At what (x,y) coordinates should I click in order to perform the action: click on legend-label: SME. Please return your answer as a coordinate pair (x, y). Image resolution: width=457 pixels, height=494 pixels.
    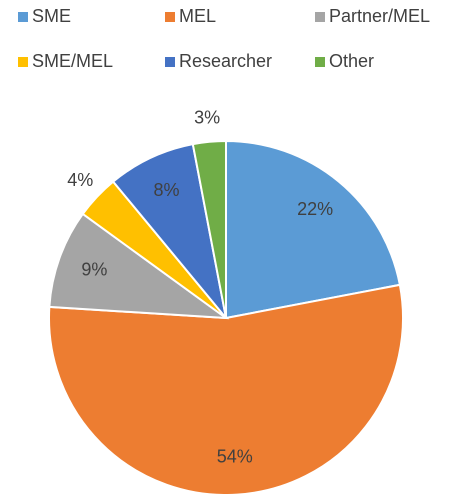
    Looking at the image, I should click on (51, 16).